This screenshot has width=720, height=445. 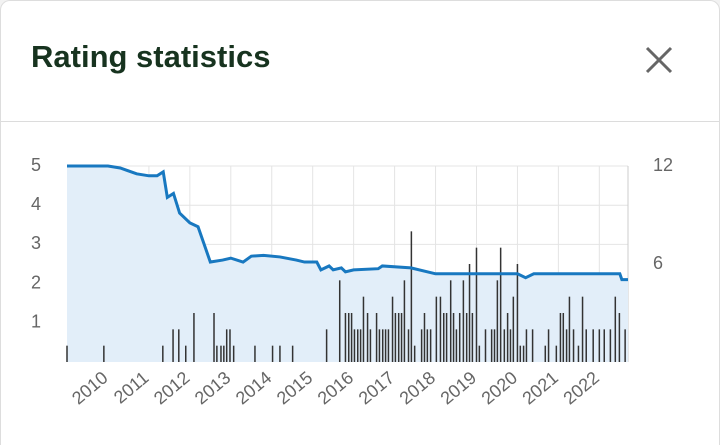 What do you see at coordinates (131, 387) in the screenshot?
I see `x-tick-label: 2011` at bounding box center [131, 387].